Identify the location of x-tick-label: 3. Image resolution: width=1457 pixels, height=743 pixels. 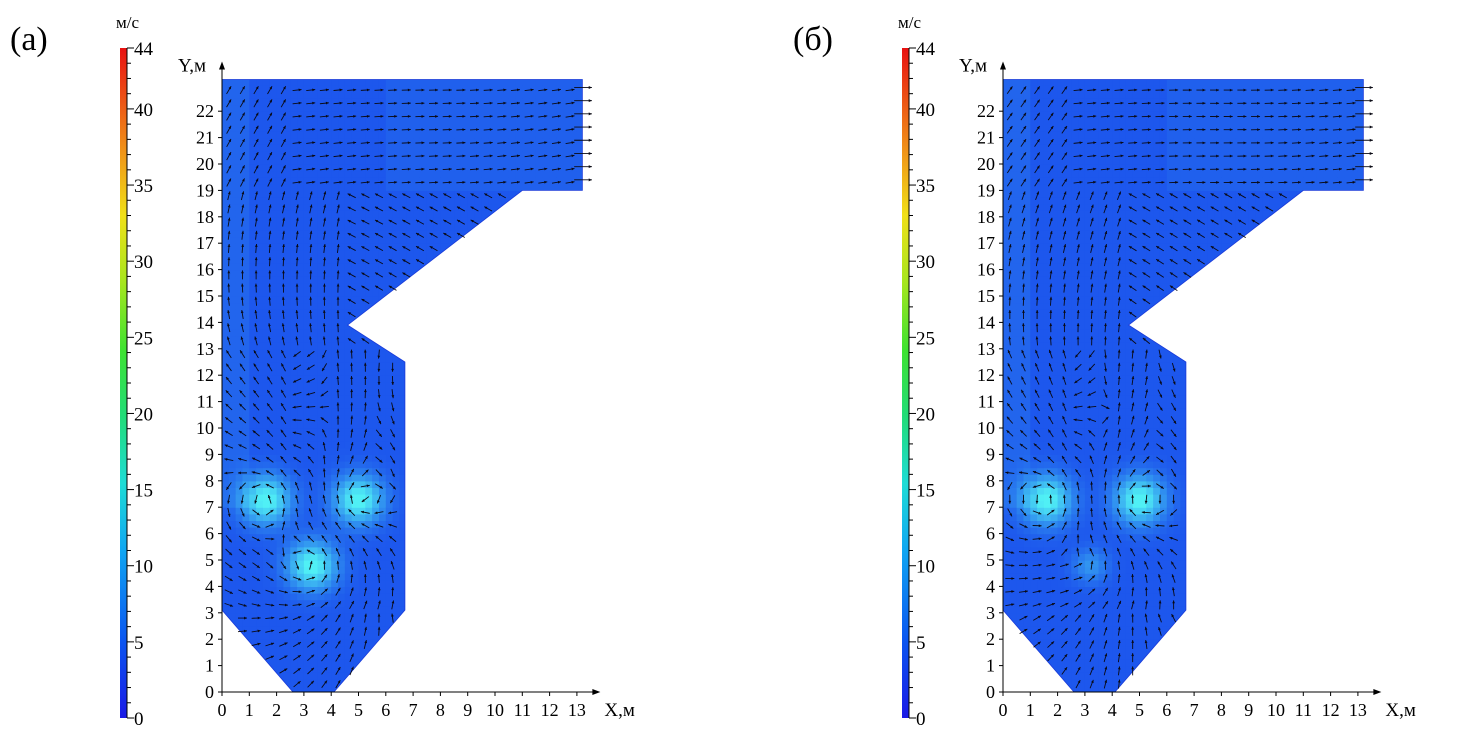
(1084, 710).